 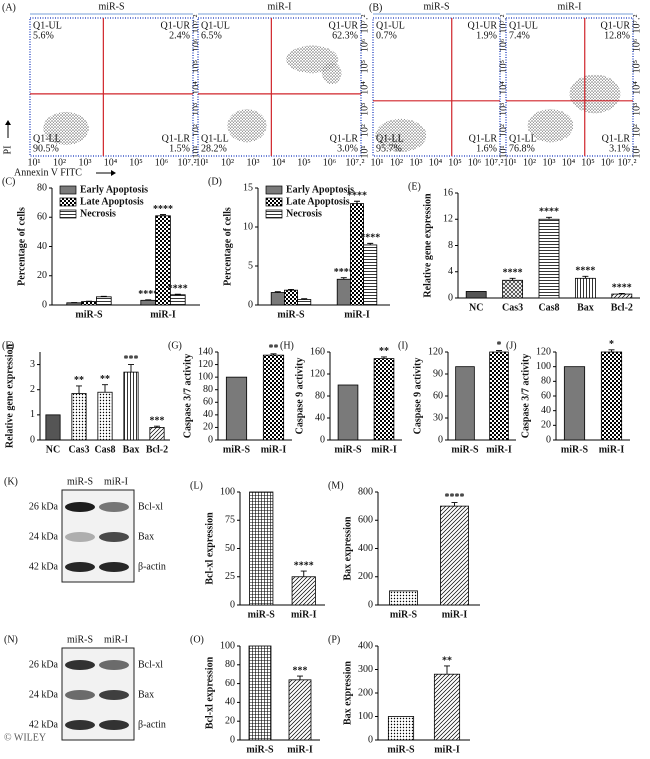 I want to click on protein-name: Bax, so click(x=146, y=694).